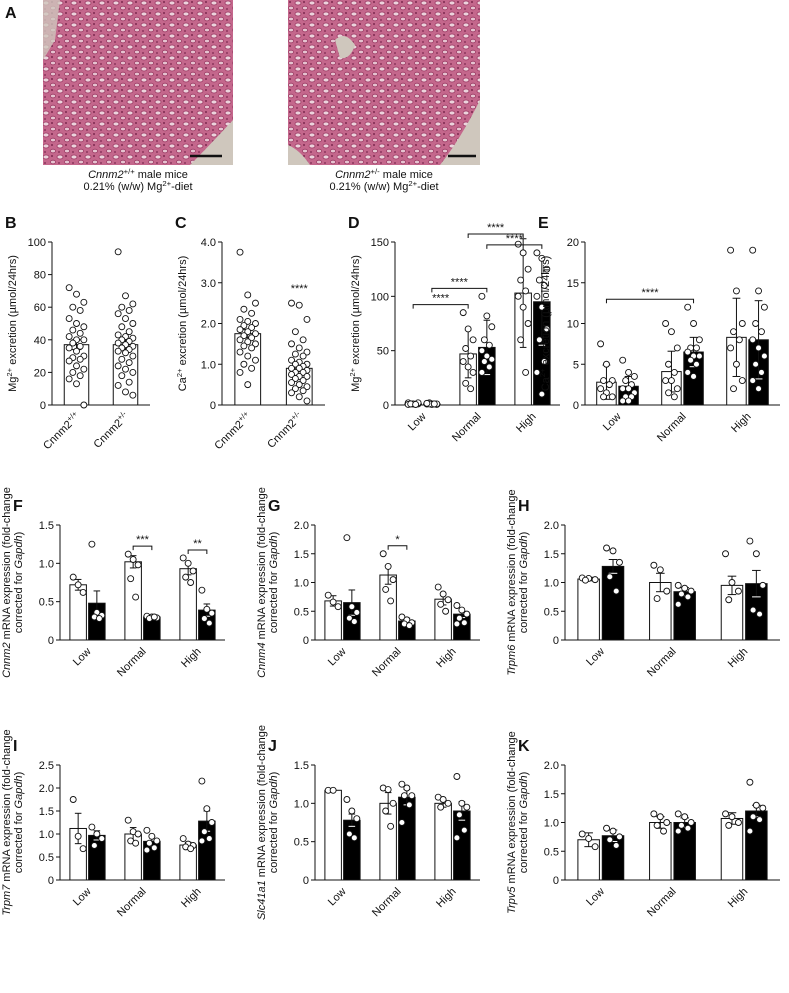  What do you see at coordinates (512, 900) in the screenshot?
I see `text-part: Trpv5` at bounding box center [512, 900].